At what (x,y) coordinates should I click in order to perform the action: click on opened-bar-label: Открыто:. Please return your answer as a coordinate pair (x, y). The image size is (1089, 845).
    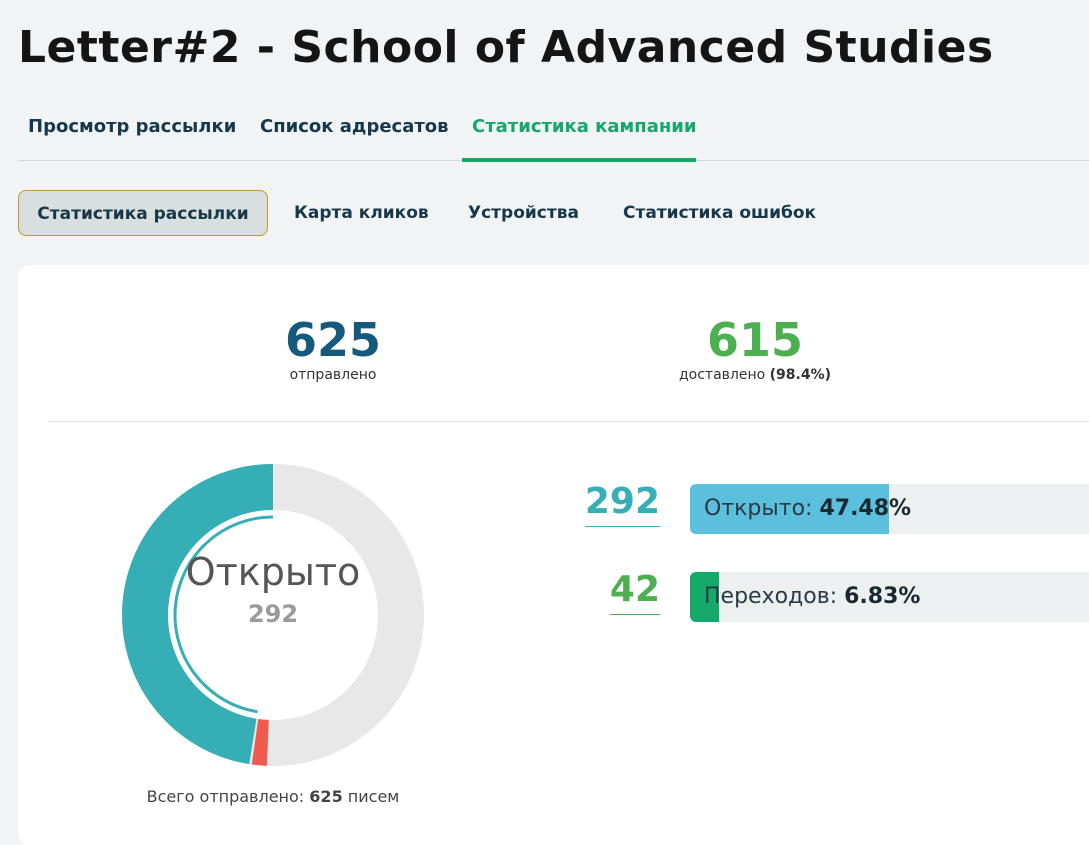
    Looking at the image, I should click on (758, 508).